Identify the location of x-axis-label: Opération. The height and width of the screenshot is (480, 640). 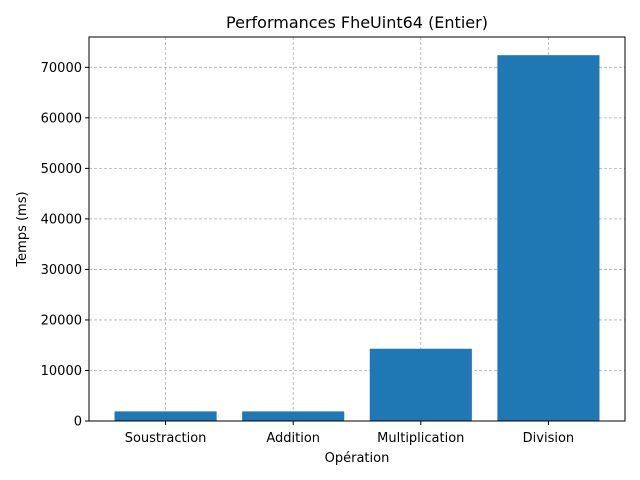
(357, 458).